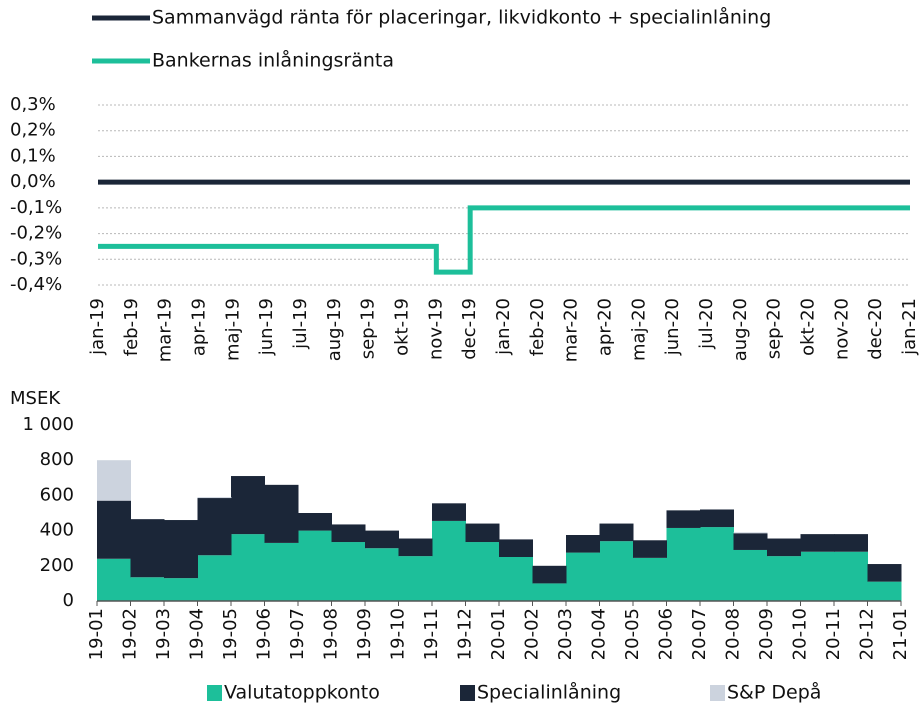 This screenshot has height=713, width=922. Describe the element at coordinates (232, 329) in the screenshot. I see `x-tick-label: maj-19` at that location.